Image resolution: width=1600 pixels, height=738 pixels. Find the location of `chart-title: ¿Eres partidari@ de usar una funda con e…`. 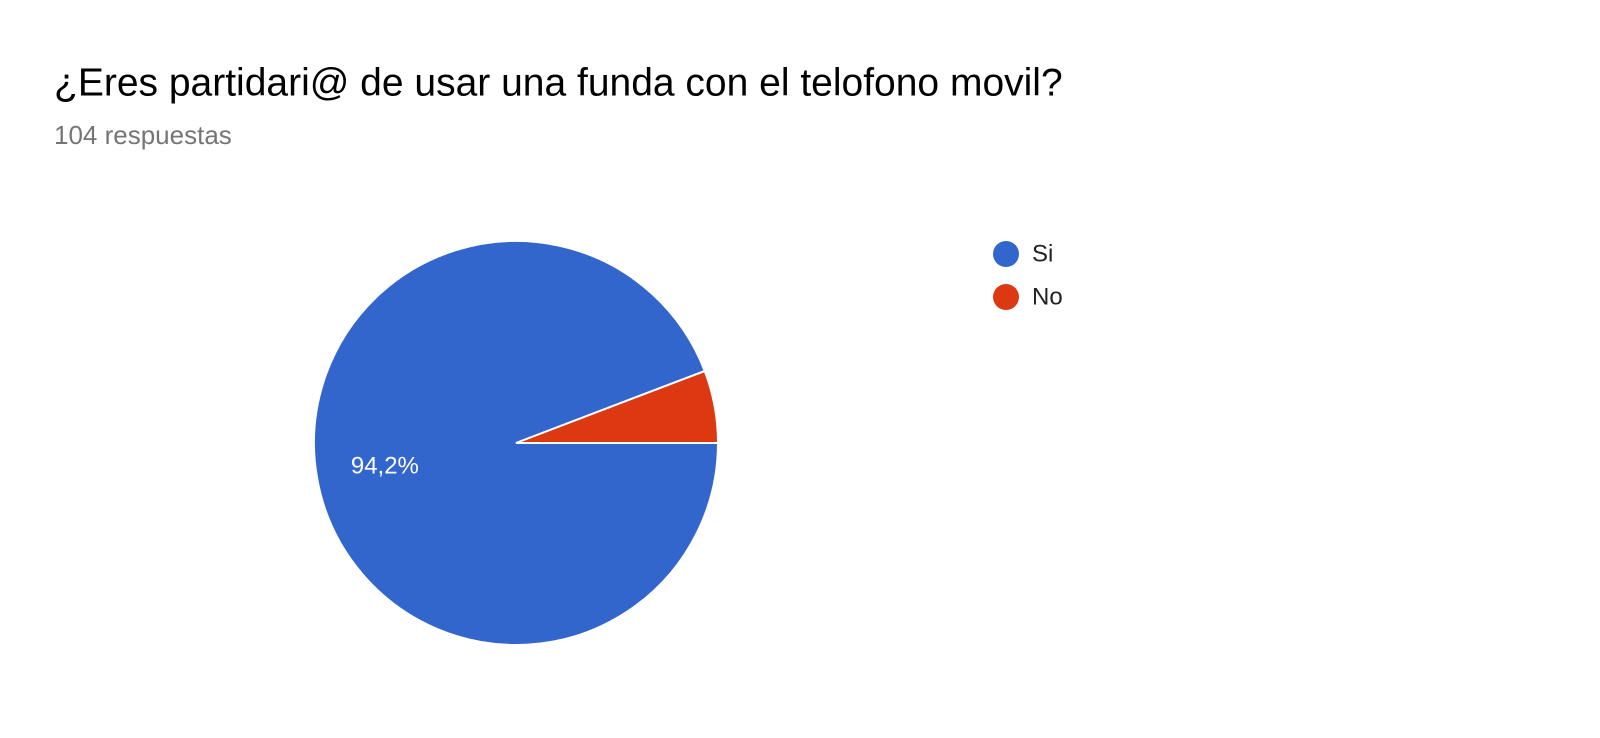

chart-title: ¿Eres partidari@ de usar una funda con e… is located at coordinates (558, 82).